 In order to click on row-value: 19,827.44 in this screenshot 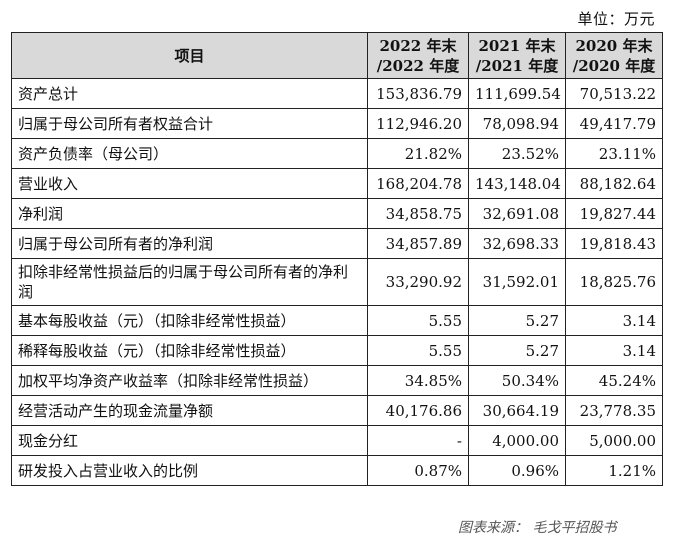, I will do `click(614, 213)`.